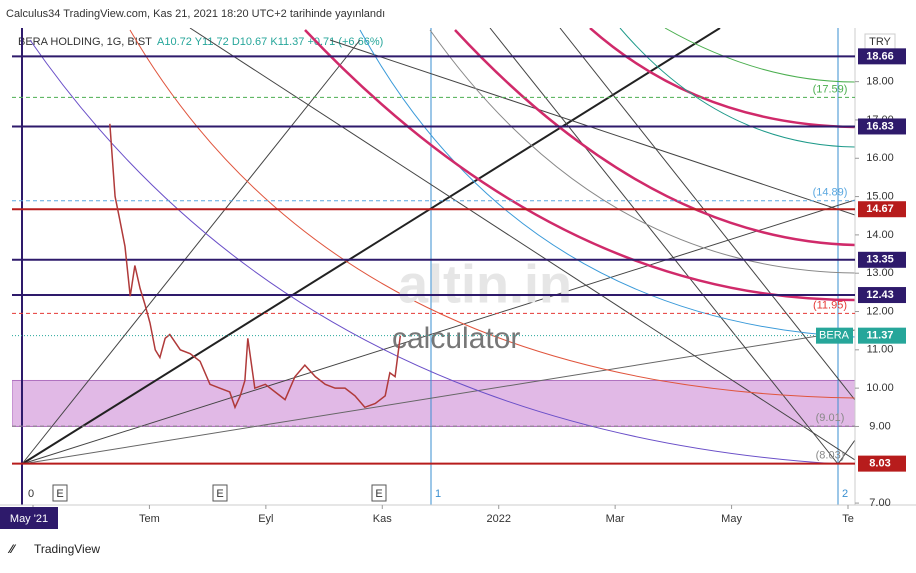  What do you see at coordinates (880, 196) in the screenshot?
I see `y-tick-label: 15.00` at bounding box center [880, 196].